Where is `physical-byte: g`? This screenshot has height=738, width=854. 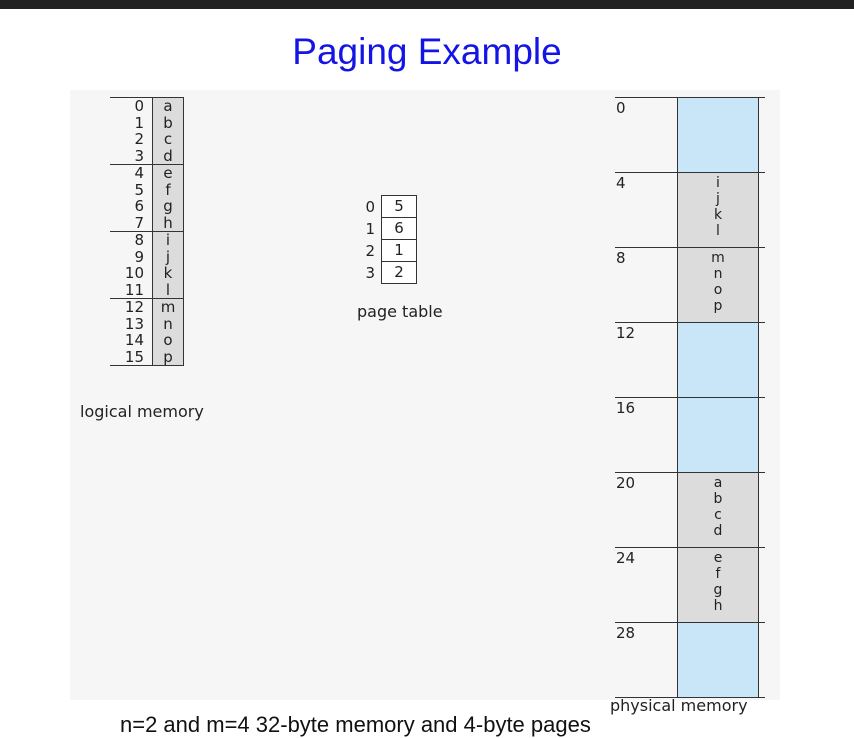
physical-byte: g is located at coordinates (718, 590).